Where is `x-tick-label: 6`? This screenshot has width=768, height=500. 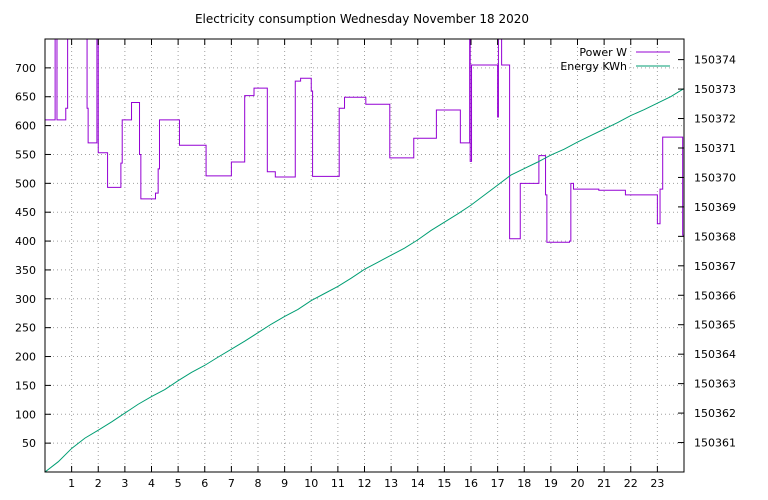
x-tick-label: 6 is located at coordinates (204, 483).